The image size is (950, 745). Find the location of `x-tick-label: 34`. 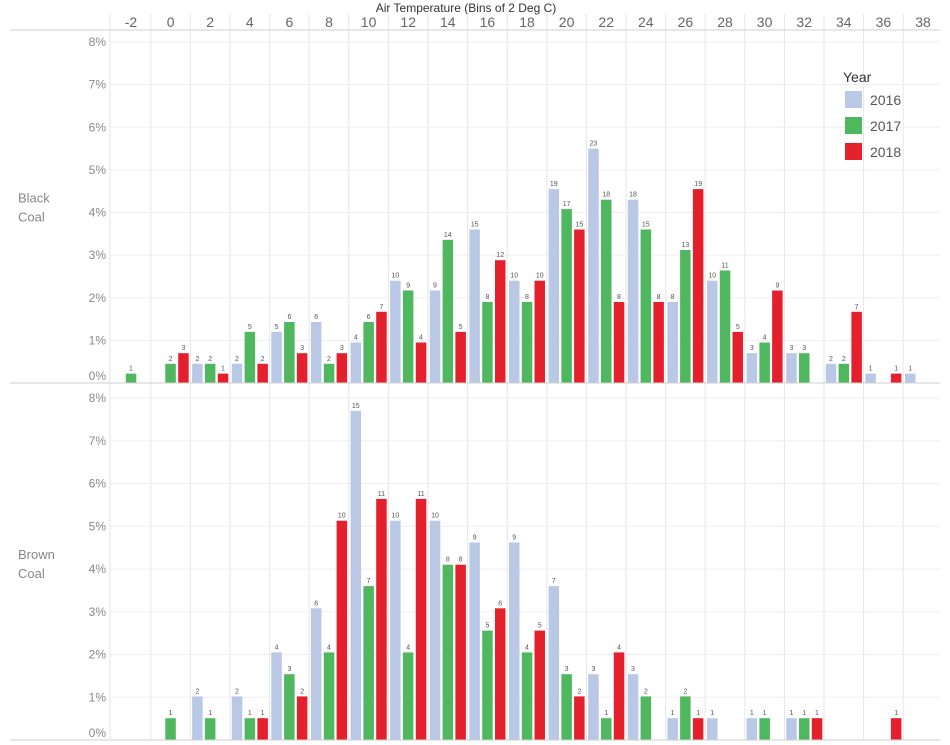

x-tick-label: 34 is located at coordinates (844, 22).